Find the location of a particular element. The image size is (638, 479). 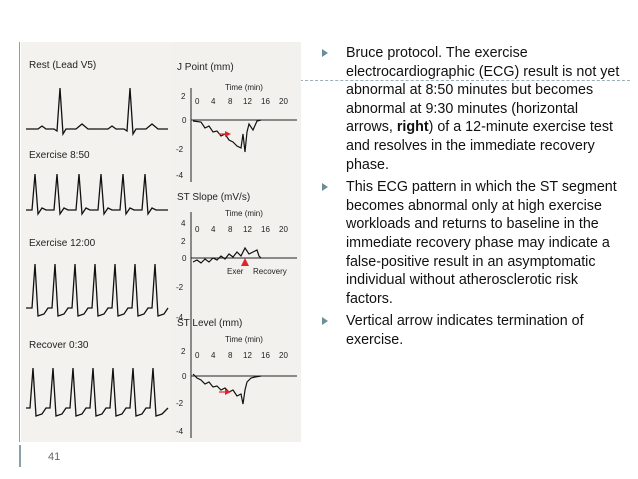

ecg-label-exercise-850: Exercise 8:50 is located at coordinates (59, 155).